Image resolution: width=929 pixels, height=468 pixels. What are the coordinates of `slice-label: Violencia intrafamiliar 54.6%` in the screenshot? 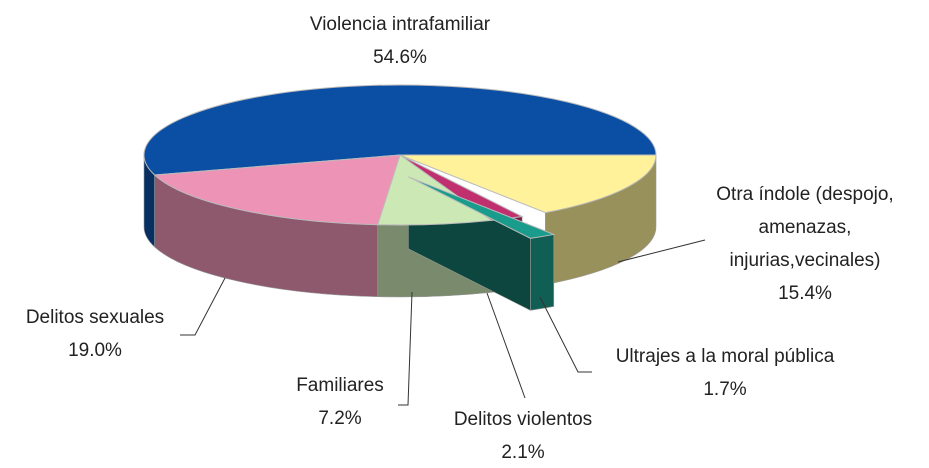 It's located at (400, 41).